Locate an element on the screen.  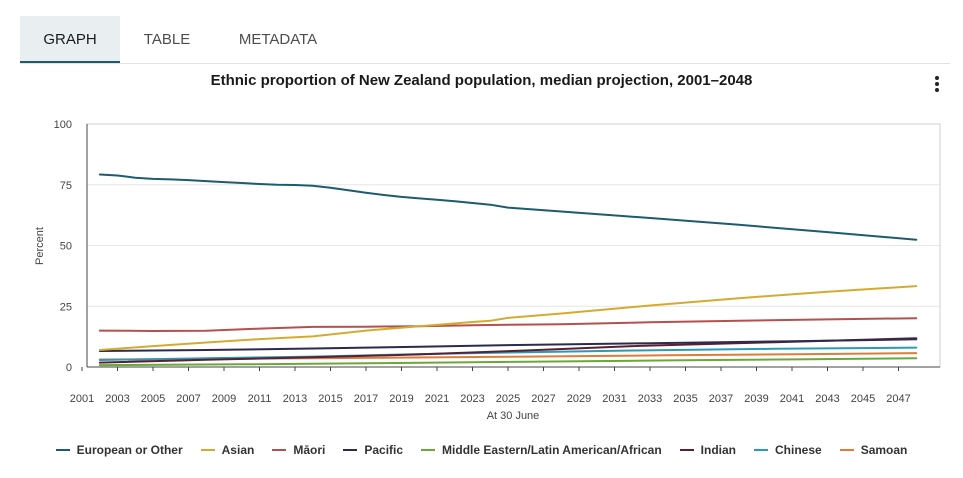
legend-label: Middle Eastern/Latin American/African is located at coordinates (552, 450).